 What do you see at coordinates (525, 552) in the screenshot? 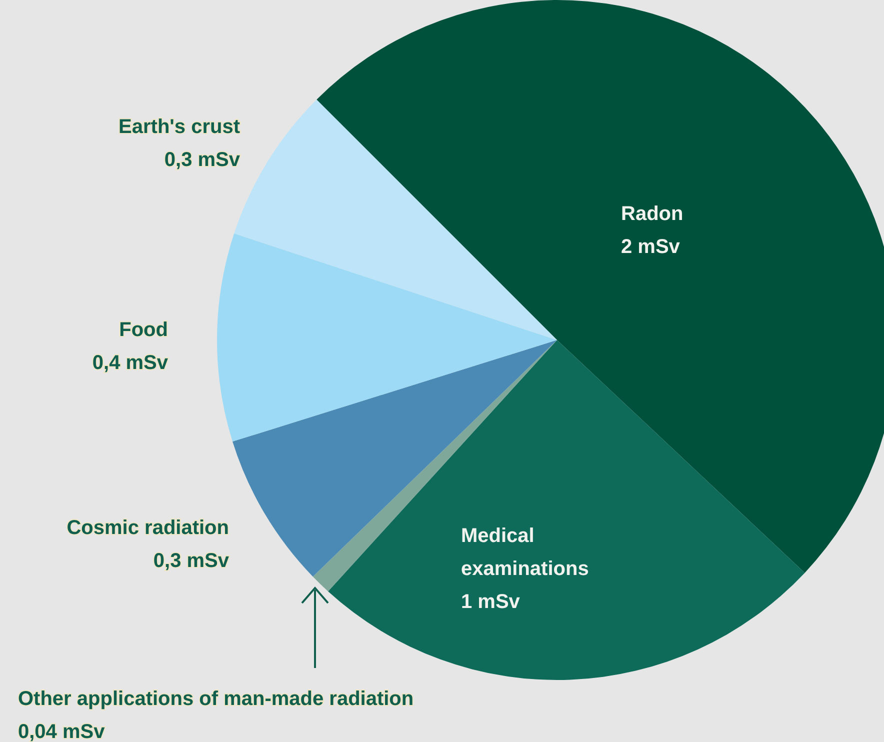
I see `slice-label: Medical examinations` at bounding box center [525, 552].